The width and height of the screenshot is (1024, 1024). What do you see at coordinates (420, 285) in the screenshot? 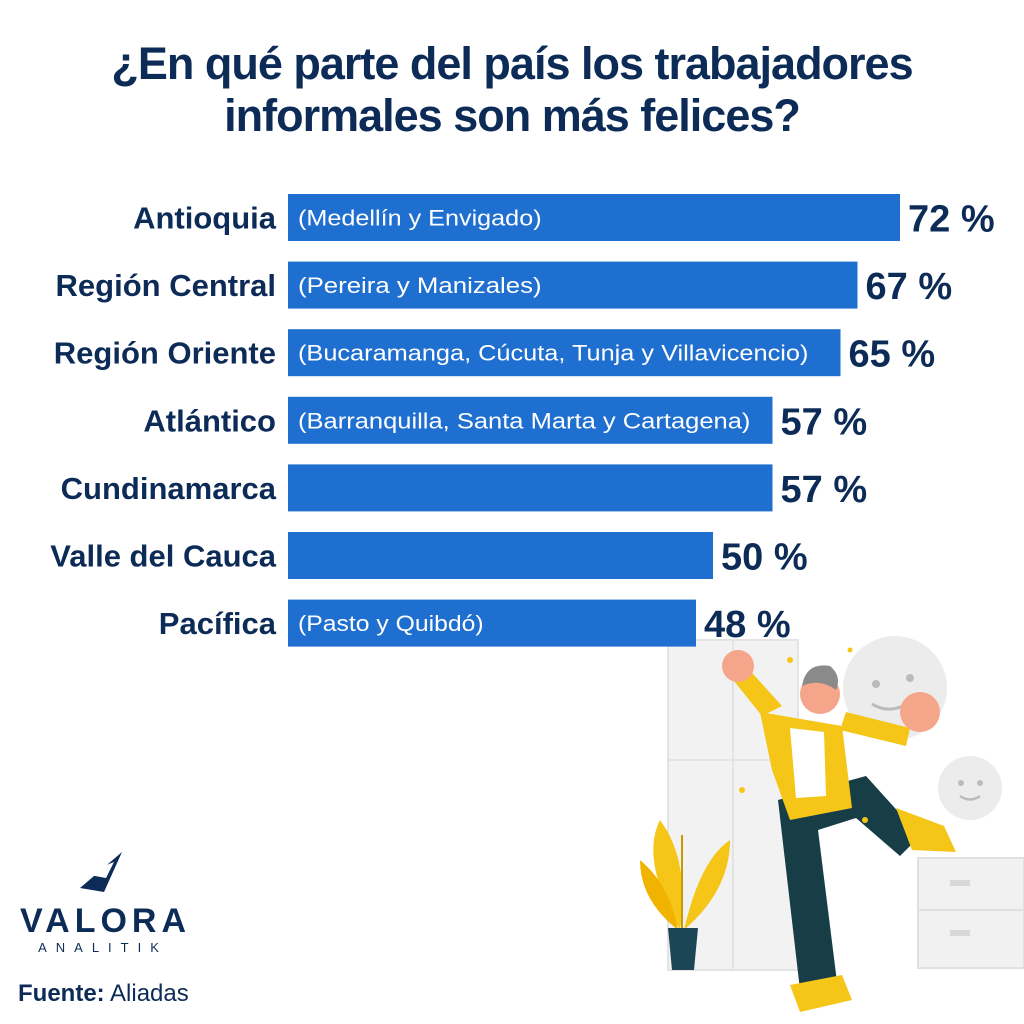
I see `bar-sublabel: (Pereira y Manizales)` at bounding box center [420, 285].